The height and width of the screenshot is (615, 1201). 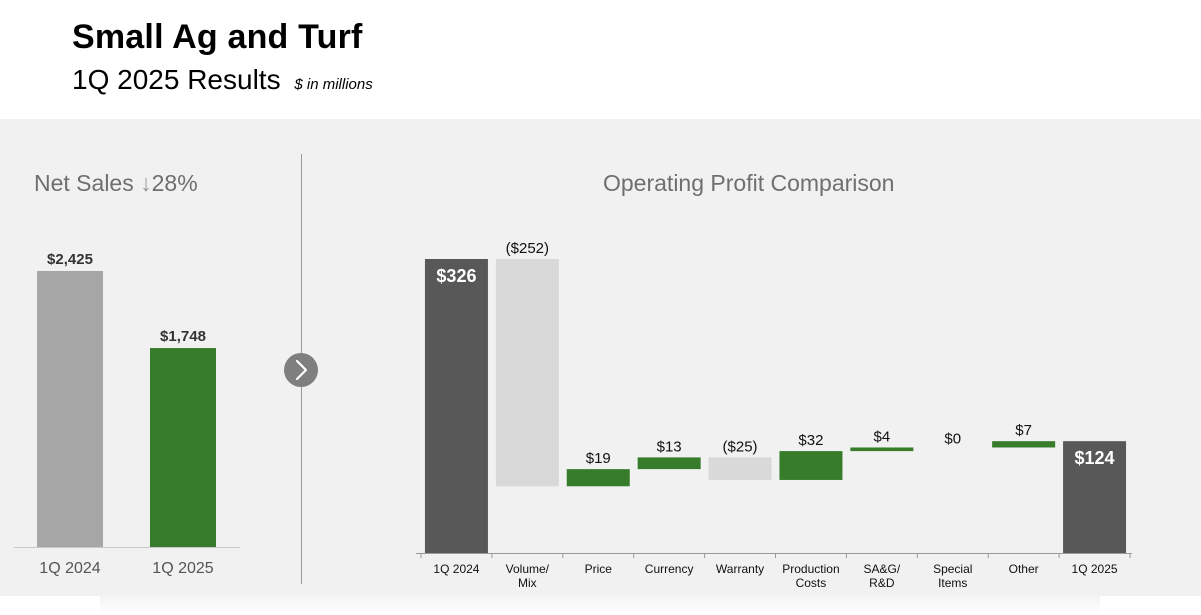 I want to click on op-tick-label-other: Other, so click(x=1024, y=569).